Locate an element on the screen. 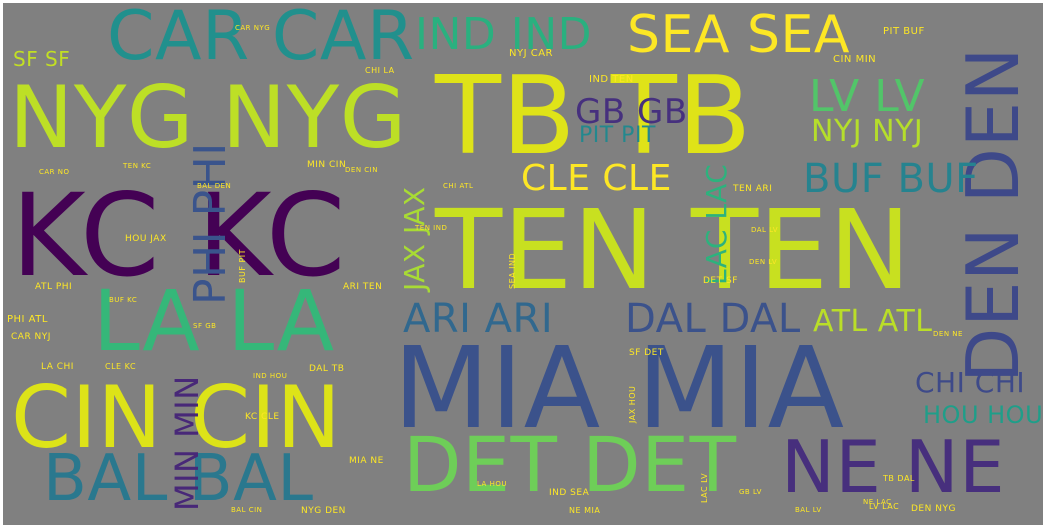 The image size is (1050, 530). word: NE NE is located at coordinates (893, 467).